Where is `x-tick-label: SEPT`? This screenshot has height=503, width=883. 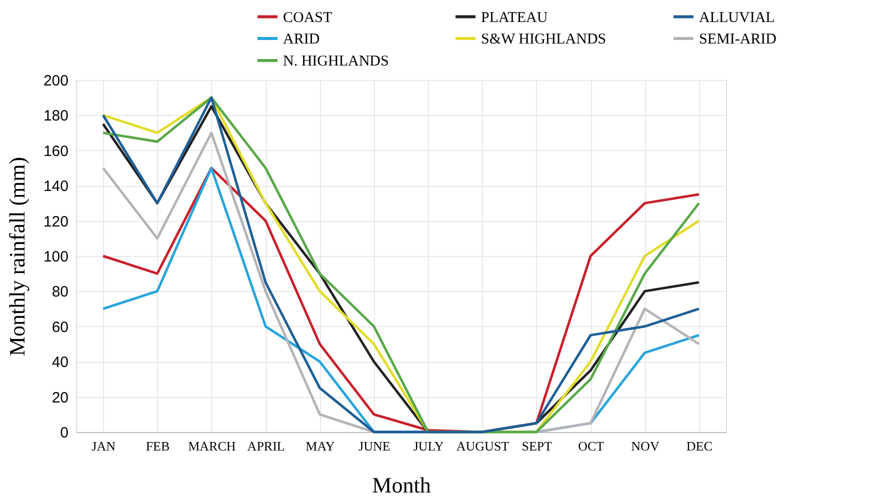
x-tick-label: SEPT is located at coordinates (537, 446).